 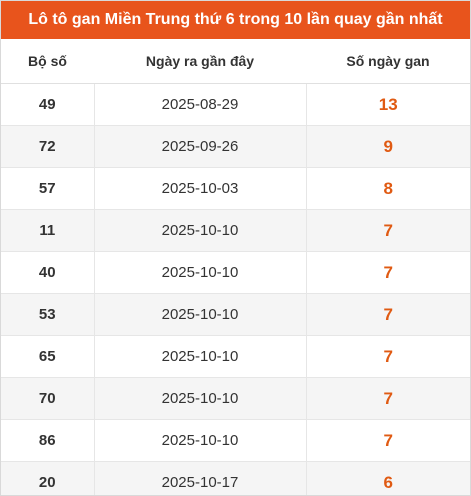 I want to click on cell-number: 57, so click(x=47, y=188).